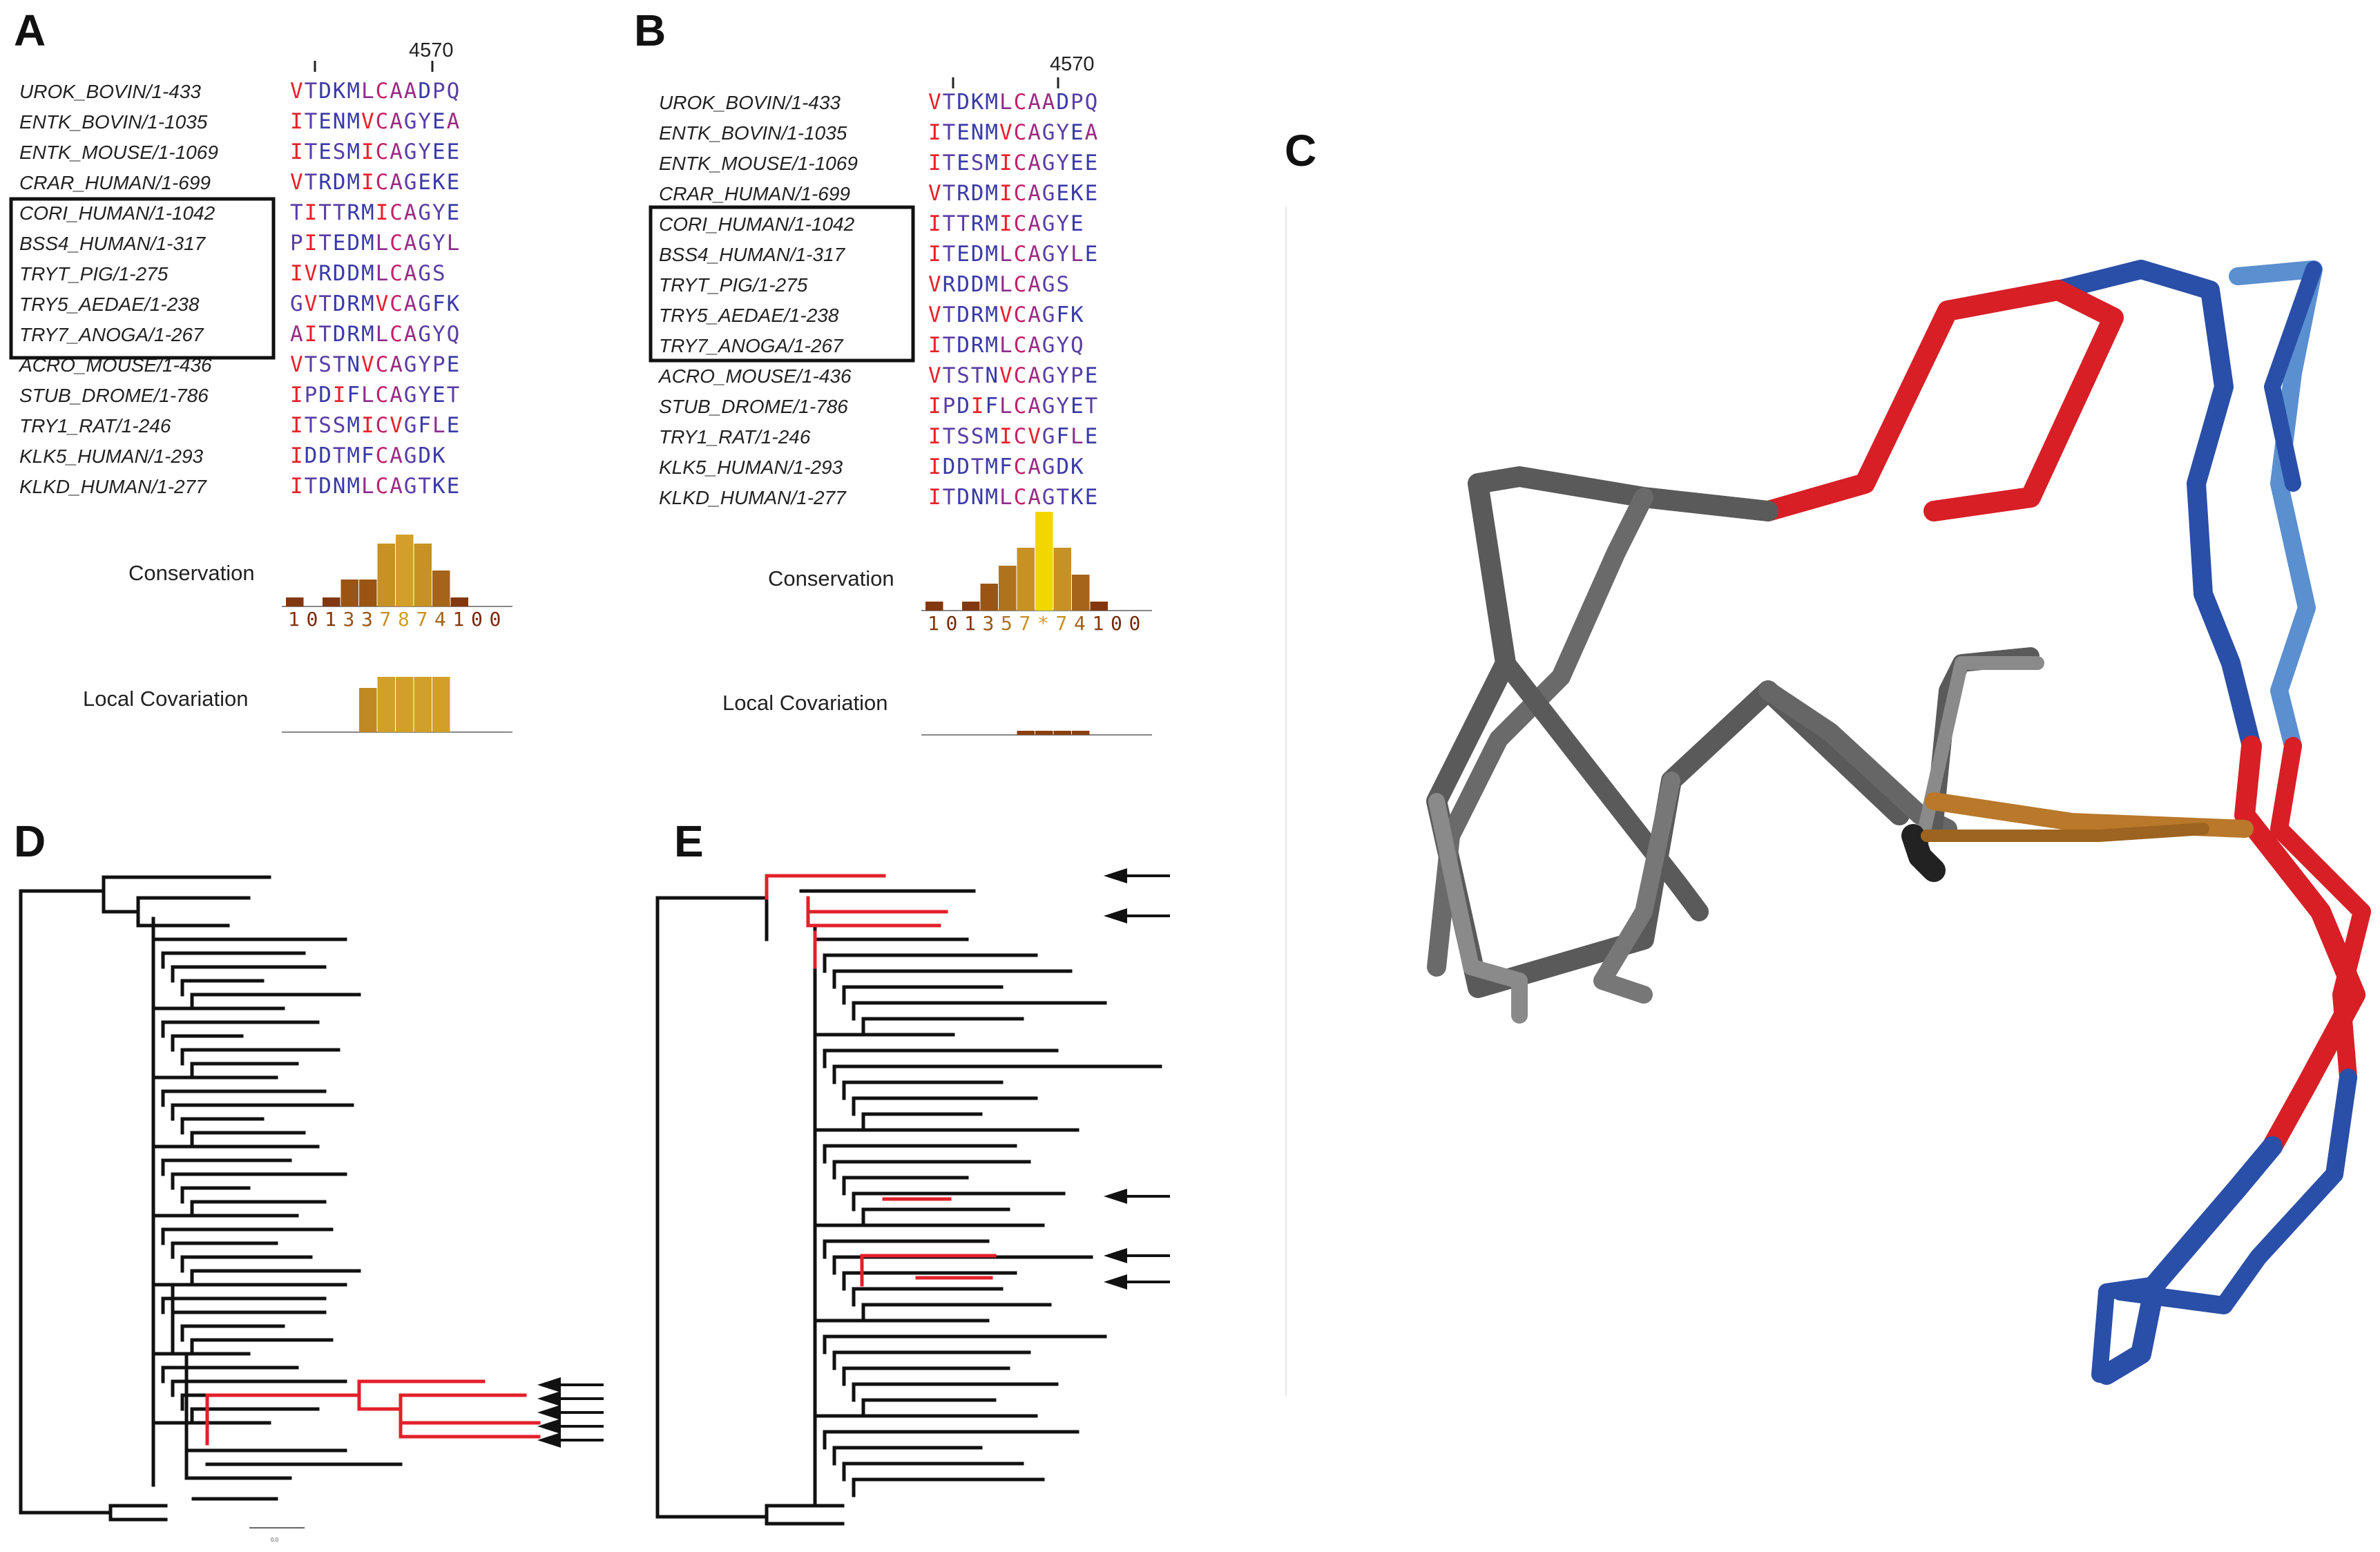 Image resolution: width=2380 pixels, height=1552 pixels. What do you see at coordinates (115, 183) in the screenshot?
I see `sequence-name: CRAR_HUMAN/1-699` at bounding box center [115, 183].